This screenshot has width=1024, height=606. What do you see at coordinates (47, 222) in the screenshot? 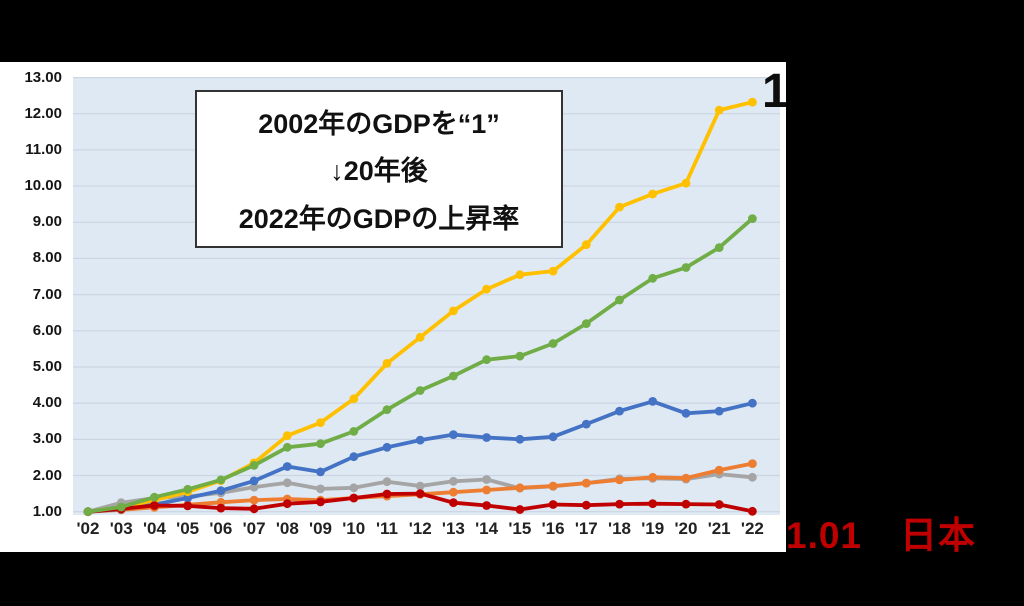
I see `y-tick-label: 9.00` at bounding box center [47, 222].